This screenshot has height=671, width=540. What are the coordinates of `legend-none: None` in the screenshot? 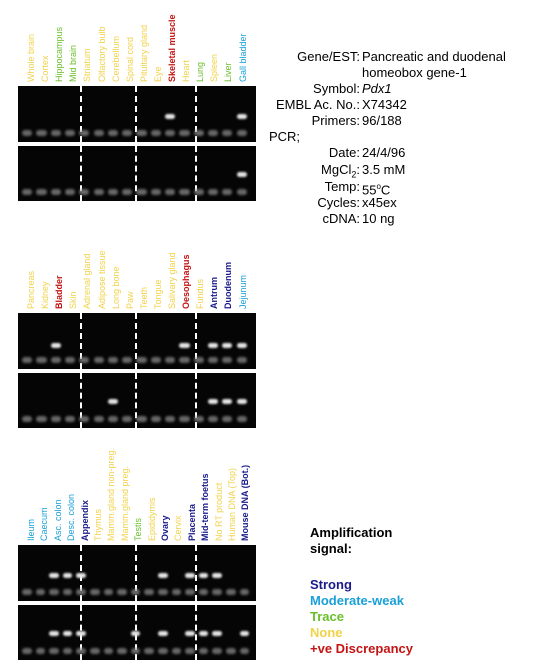 It's located at (326, 632).